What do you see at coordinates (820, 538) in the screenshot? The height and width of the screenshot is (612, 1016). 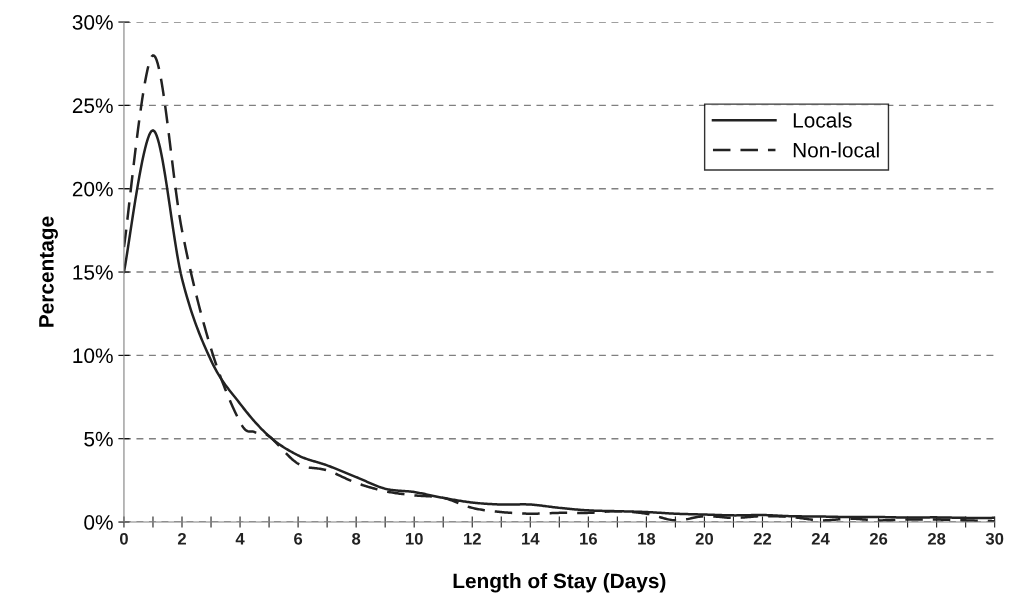 I see `x-tick-label: 24` at bounding box center [820, 538].